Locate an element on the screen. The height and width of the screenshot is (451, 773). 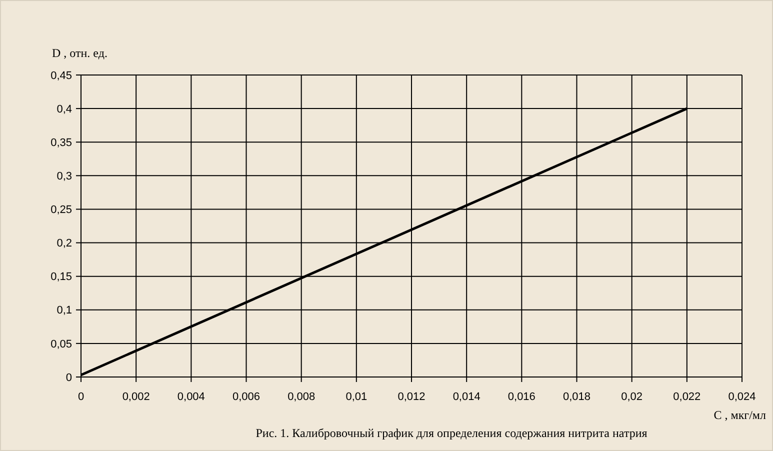
x-tick-label: 0,004 is located at coordinates (191, 397).